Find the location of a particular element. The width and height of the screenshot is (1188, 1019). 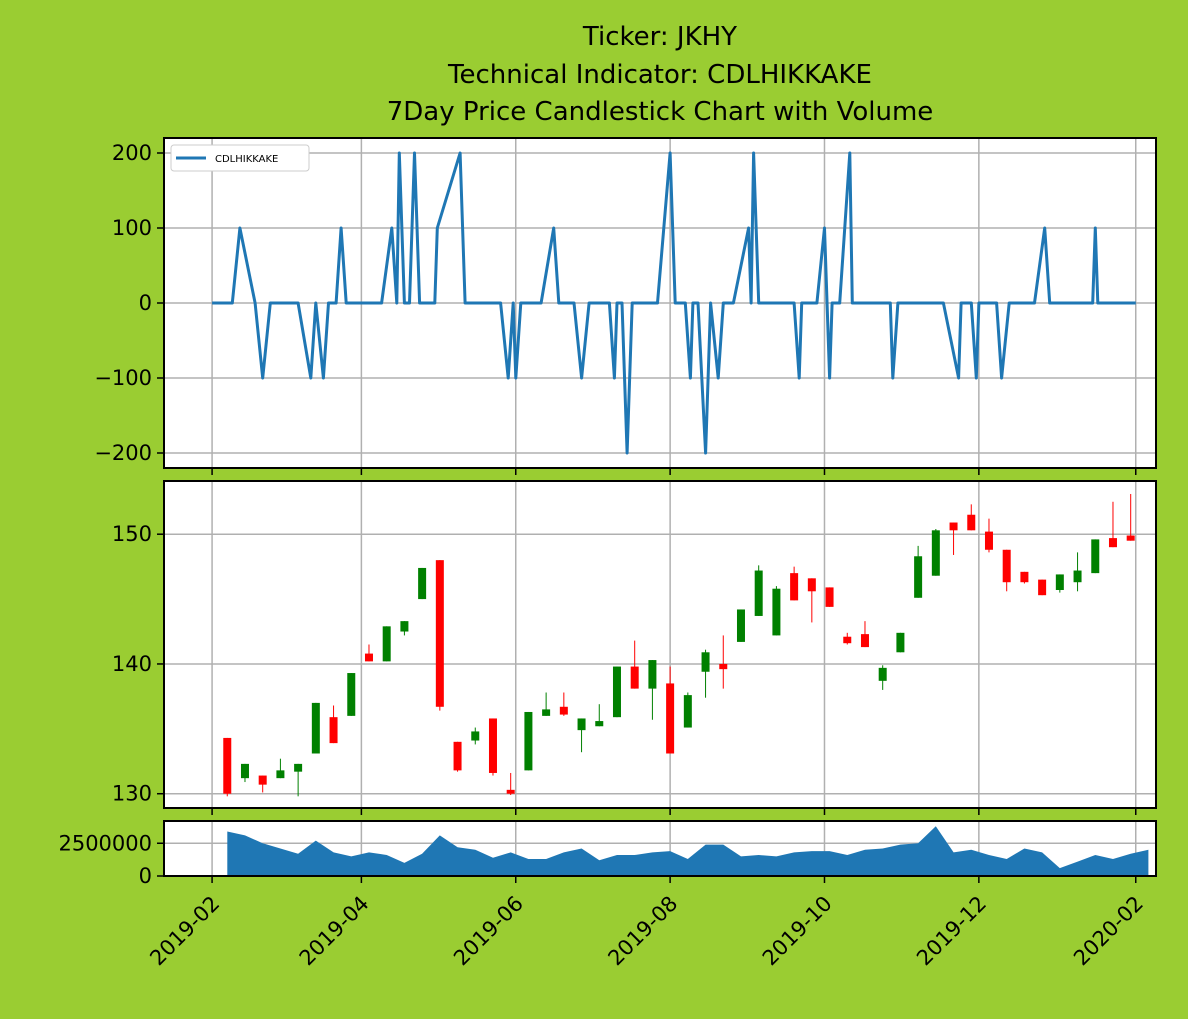

title-line-2: Technical Indicator: CDLHIKKAKE is located at coordinates (659, 75).